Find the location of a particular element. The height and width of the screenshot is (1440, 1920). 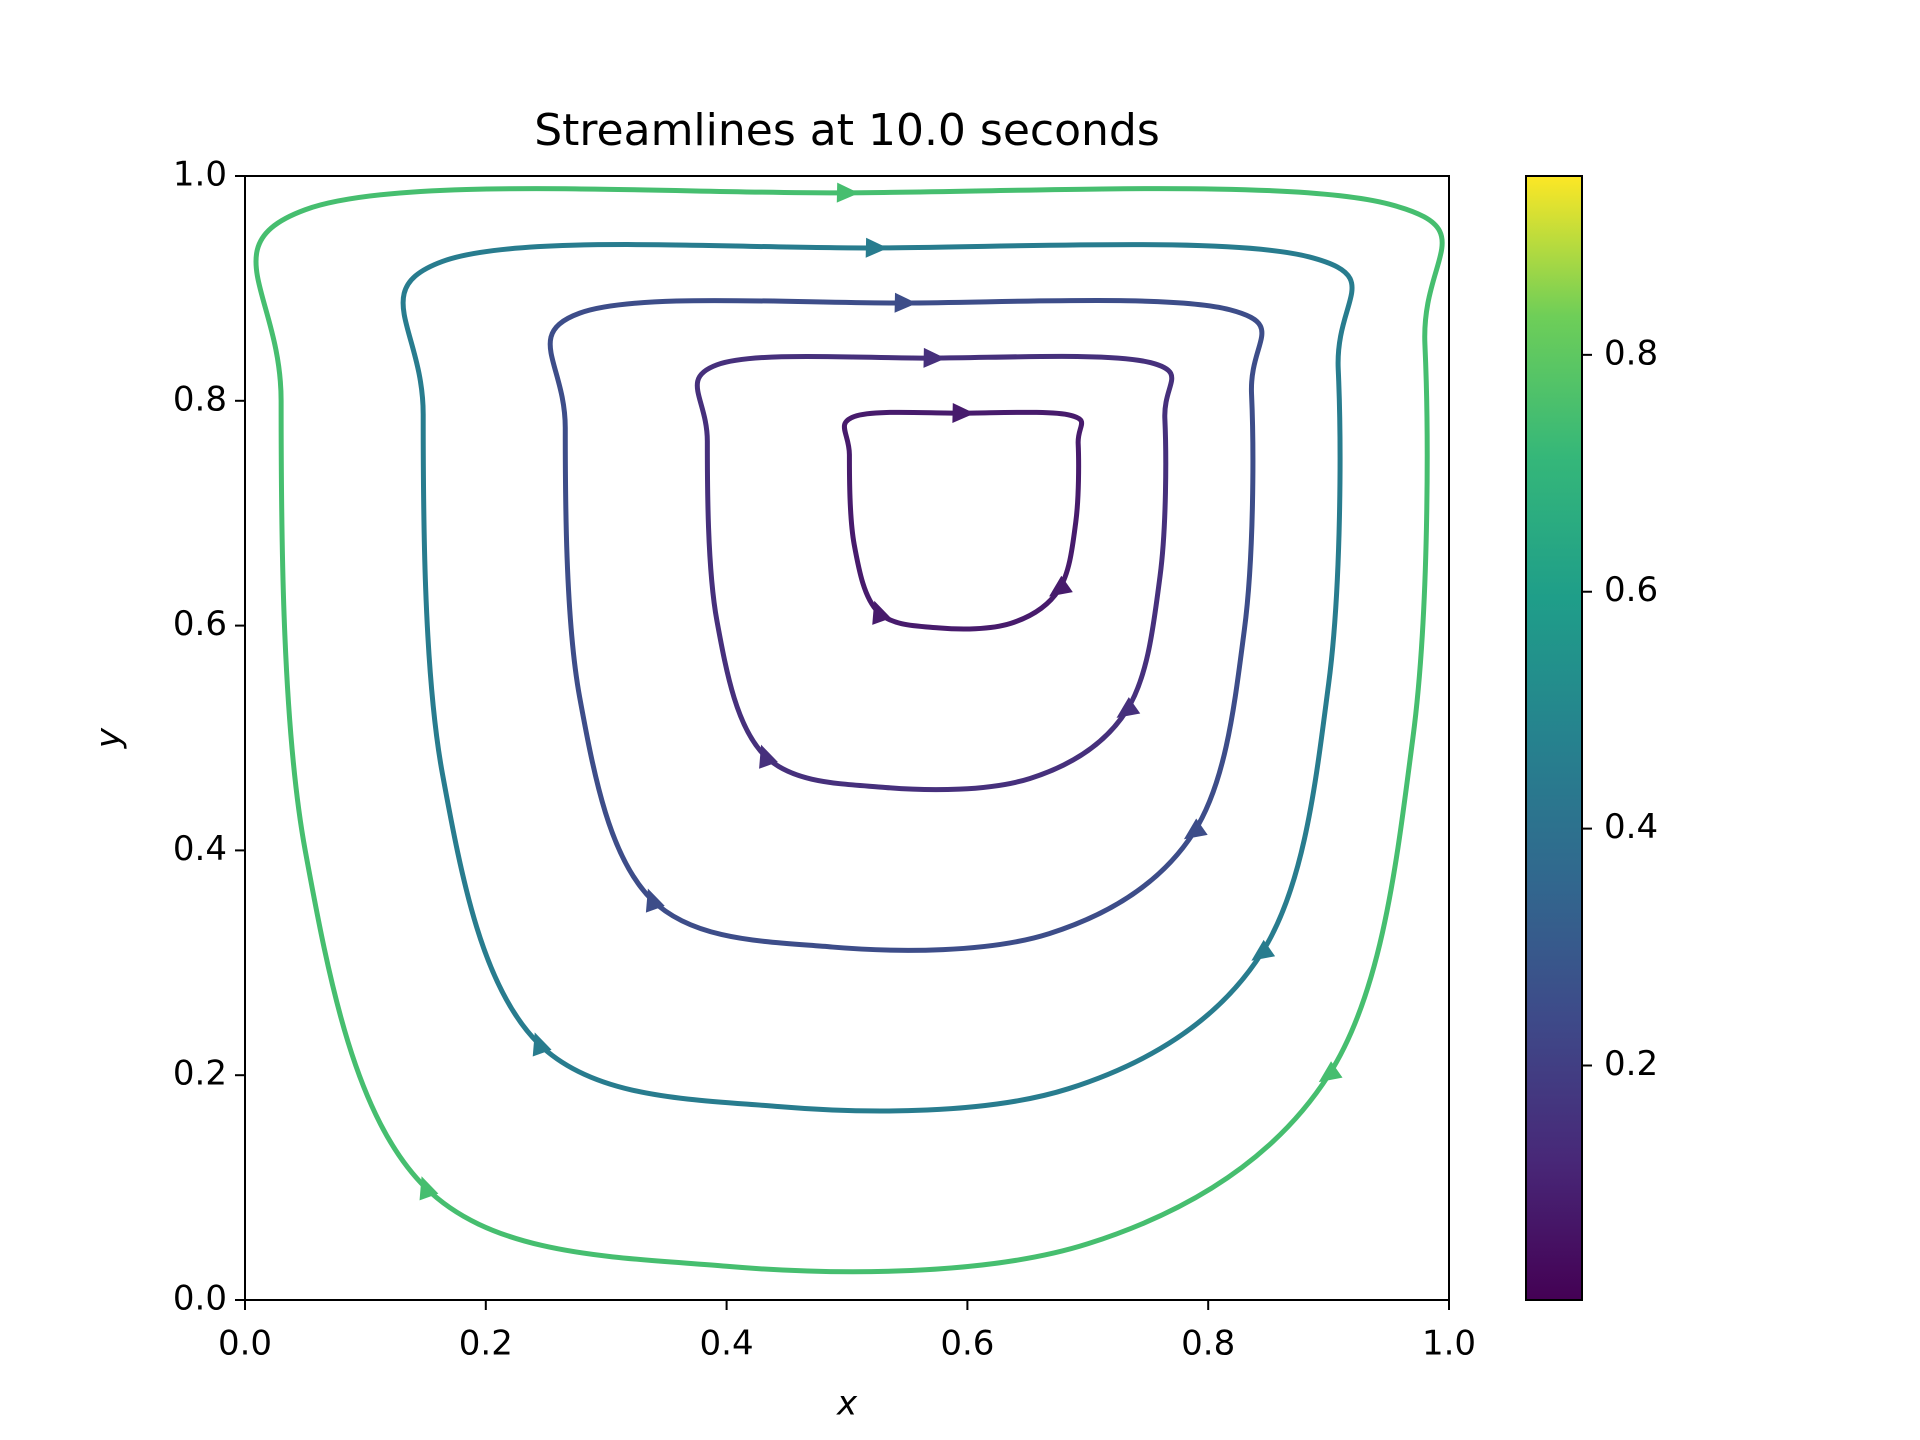

x-tick-label: 0.0 is located at coordinates (245, 1344).